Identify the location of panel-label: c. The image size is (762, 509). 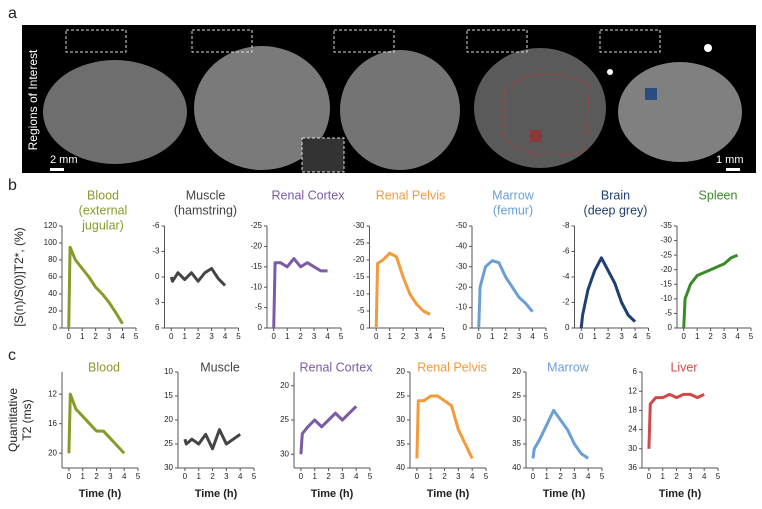
(12, 355).